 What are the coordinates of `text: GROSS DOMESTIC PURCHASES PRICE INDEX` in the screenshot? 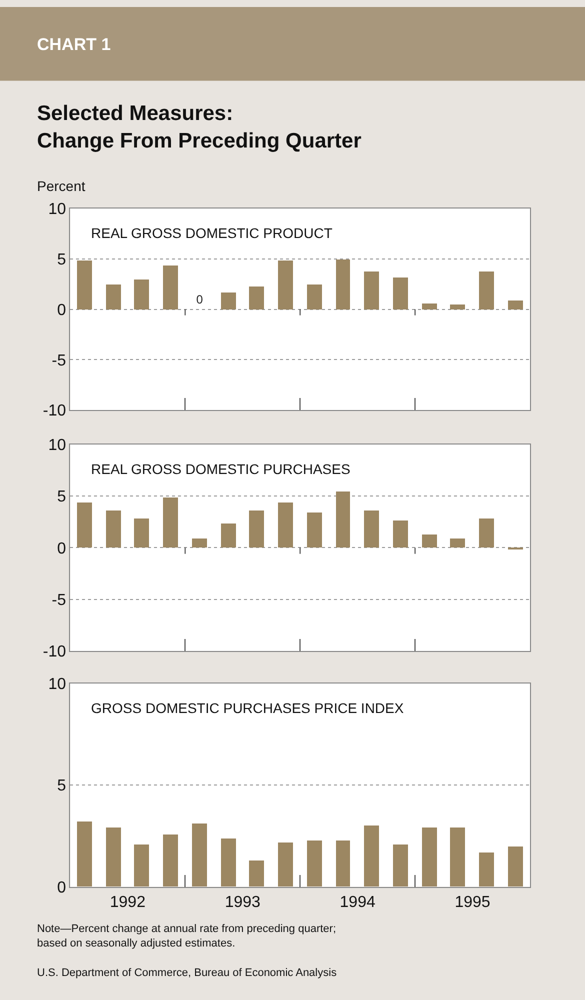 It's located at (247, 708).